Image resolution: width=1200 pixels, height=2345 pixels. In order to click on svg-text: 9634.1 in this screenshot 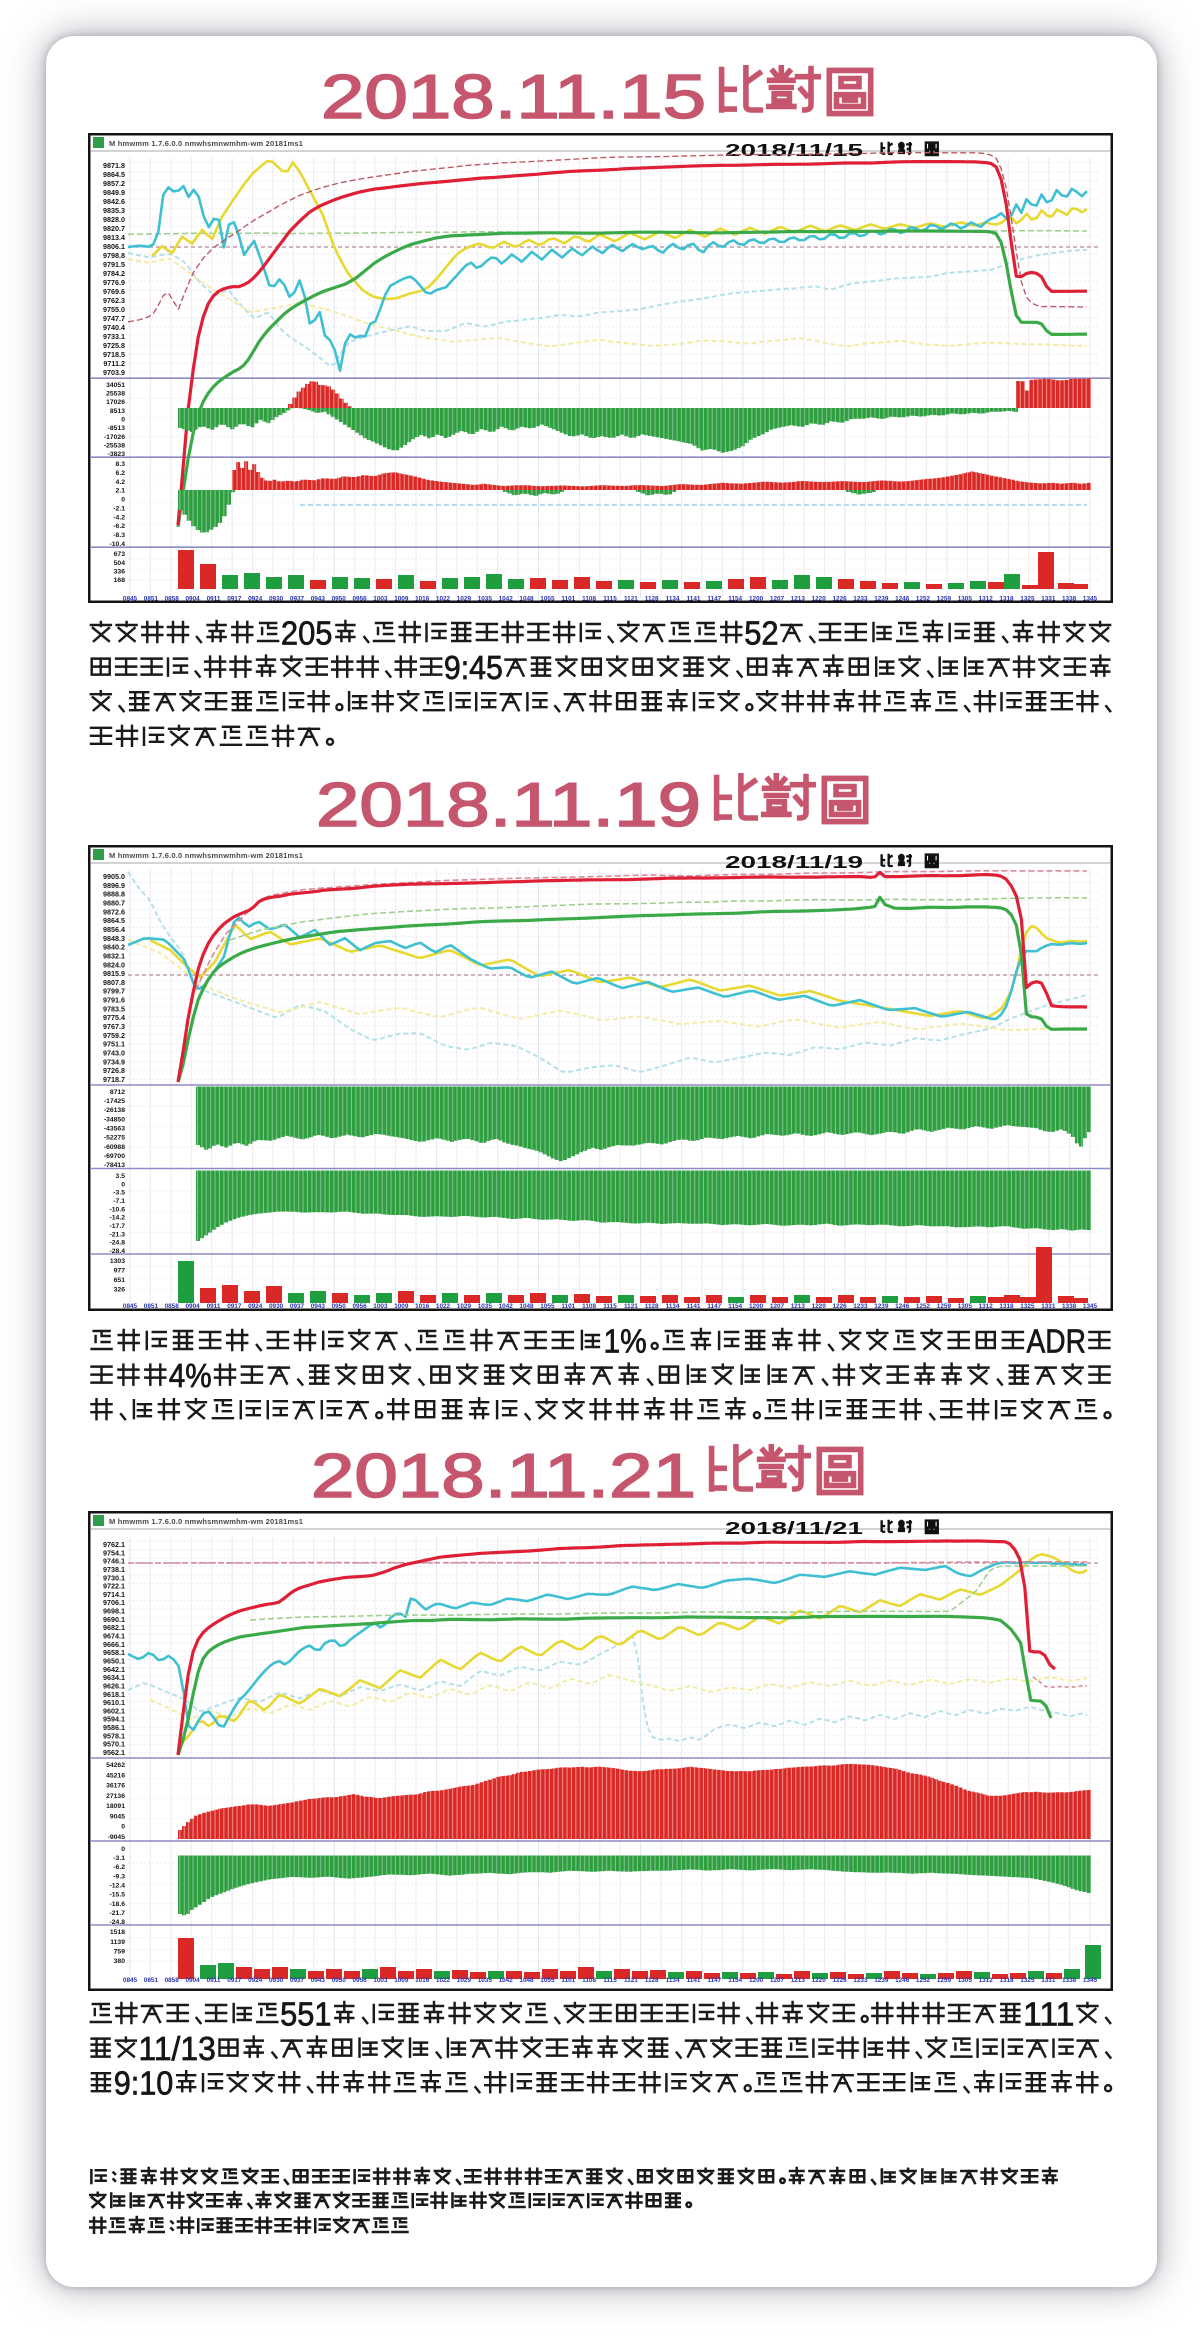, I will do `click(114, 1677)`.